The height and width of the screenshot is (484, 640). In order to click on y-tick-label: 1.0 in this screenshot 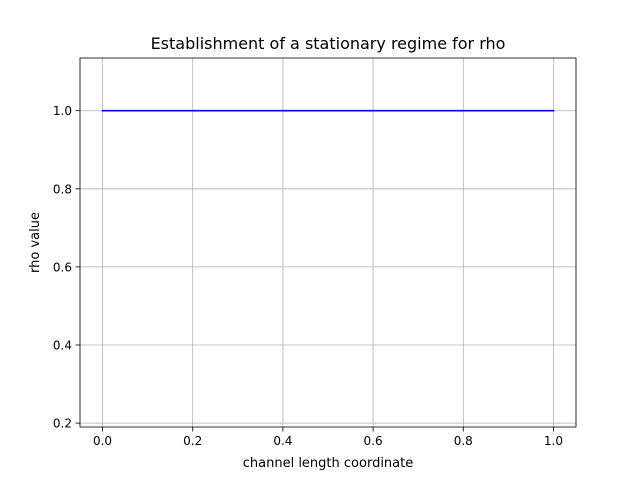, I will do `click(62, 111)`.